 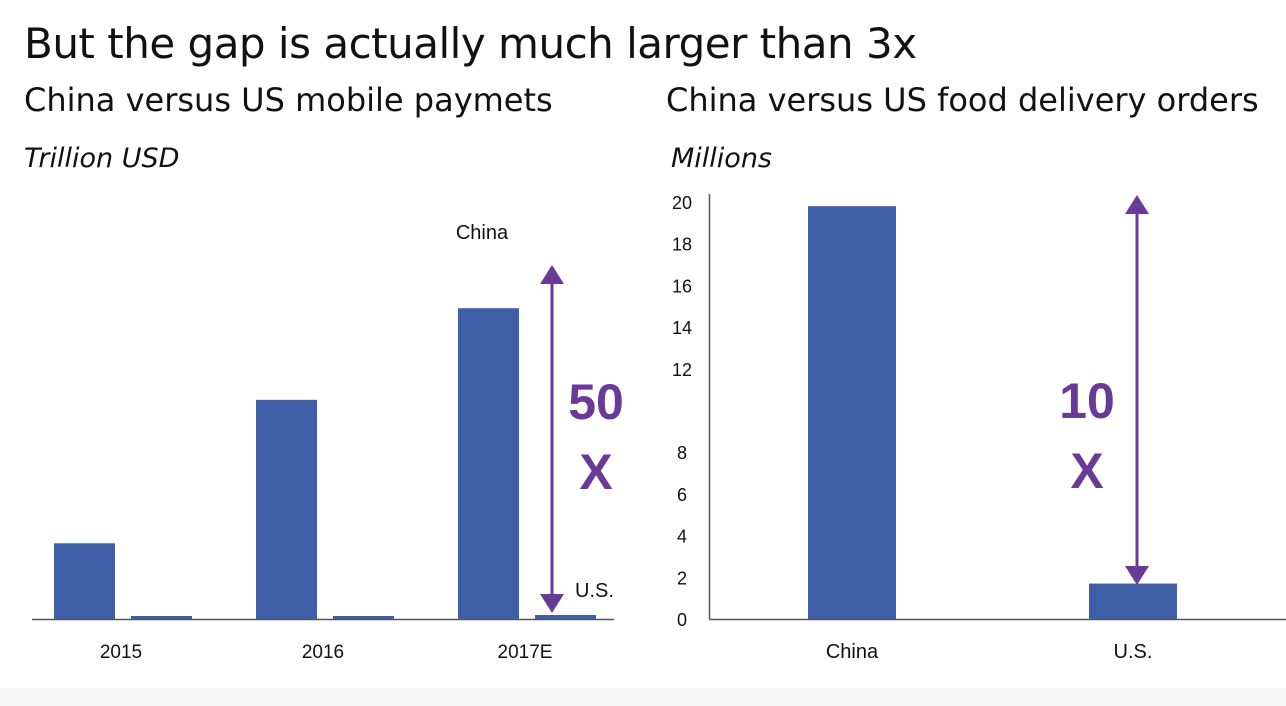 I want to click on y-tick-label-6: 6, so click(x=682, y=495).